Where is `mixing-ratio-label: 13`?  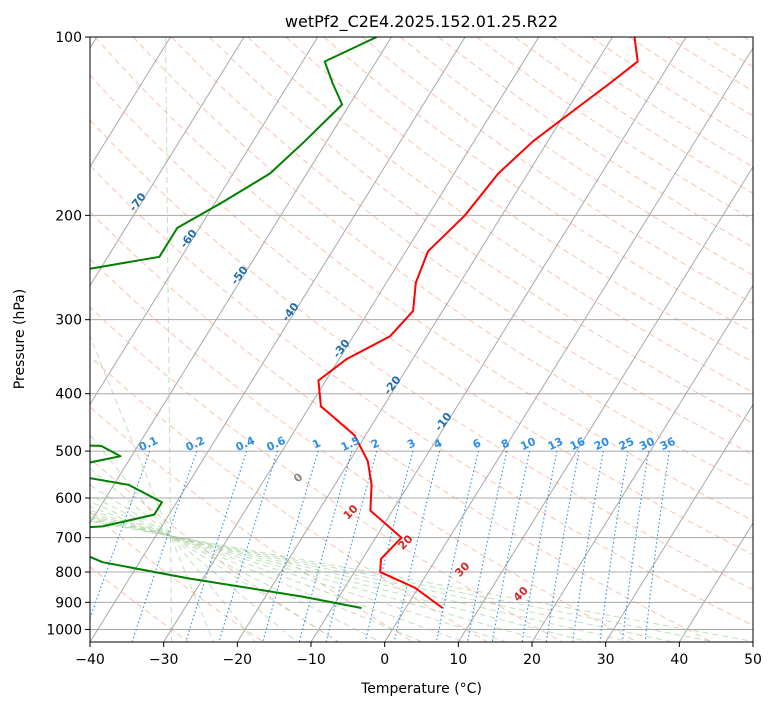
mixing-ratio-label: 13 is located at coordinates (555, 444).